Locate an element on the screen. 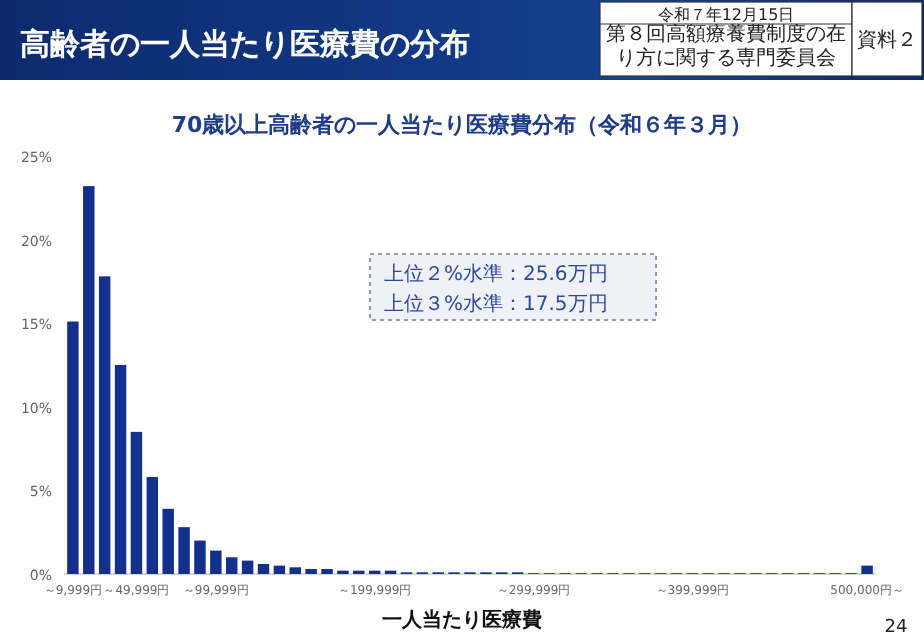  annotation: 上位３%水準：17.5万円 is located at coordinates (496, 304).